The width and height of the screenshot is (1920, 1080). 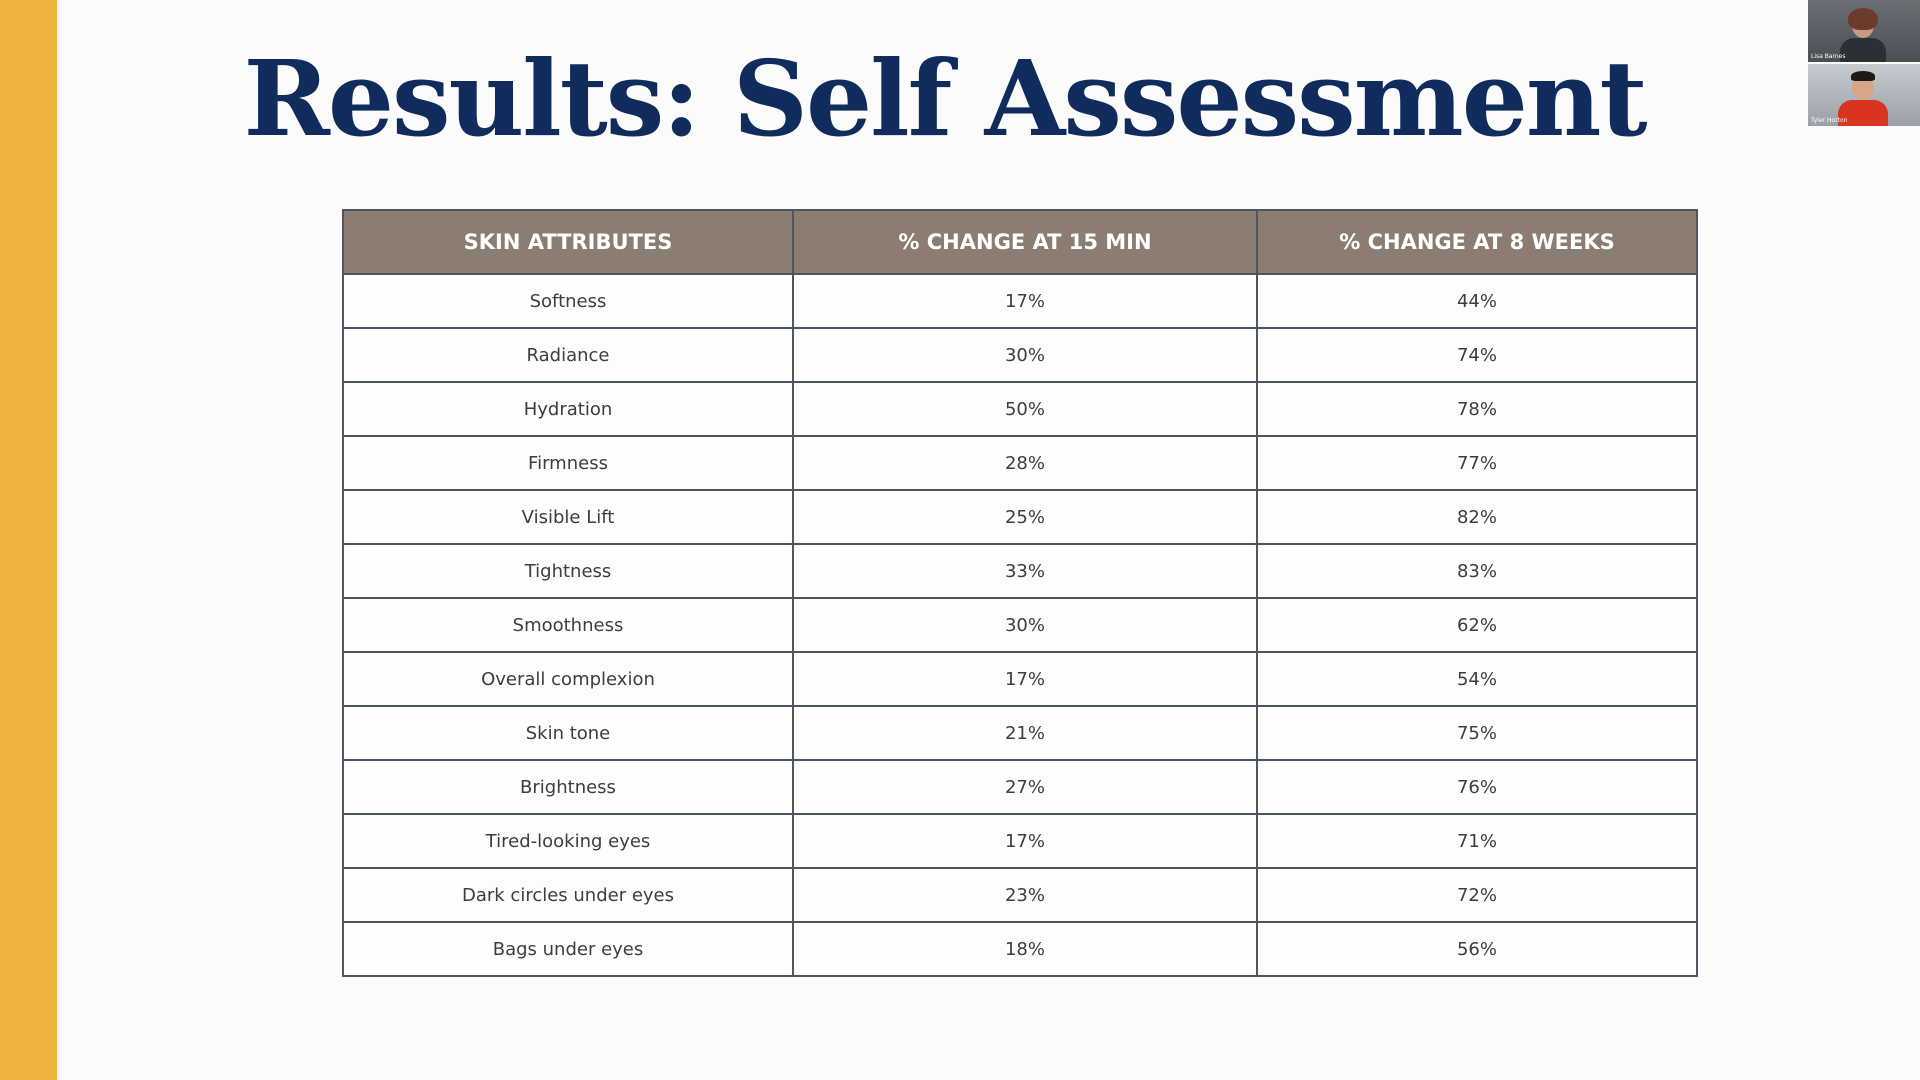 What do you see at coordinates (568, 679) in the screenshot?
I see `attribute-cell: Overall complexion` at bounding box center [568, 679].